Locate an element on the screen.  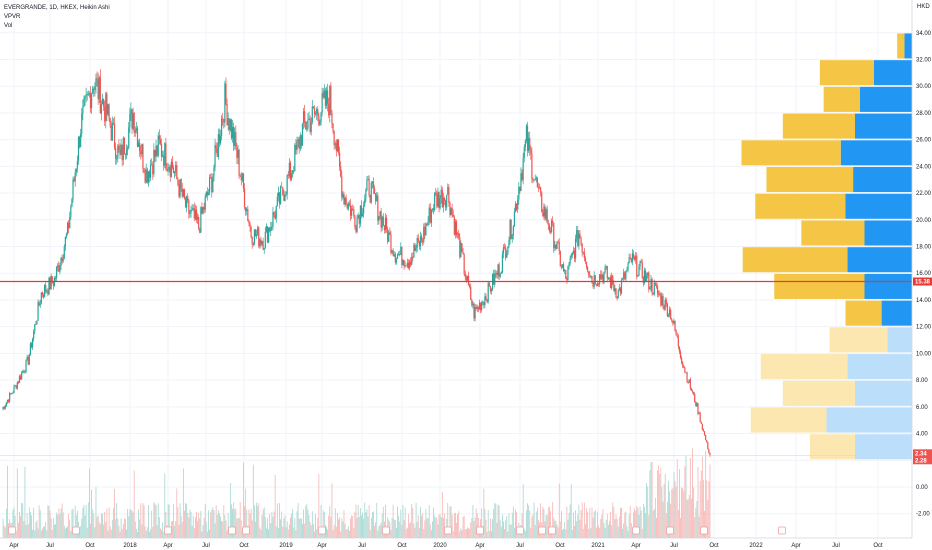
hline-price-tag-bg is located at coordinates (922, 281).